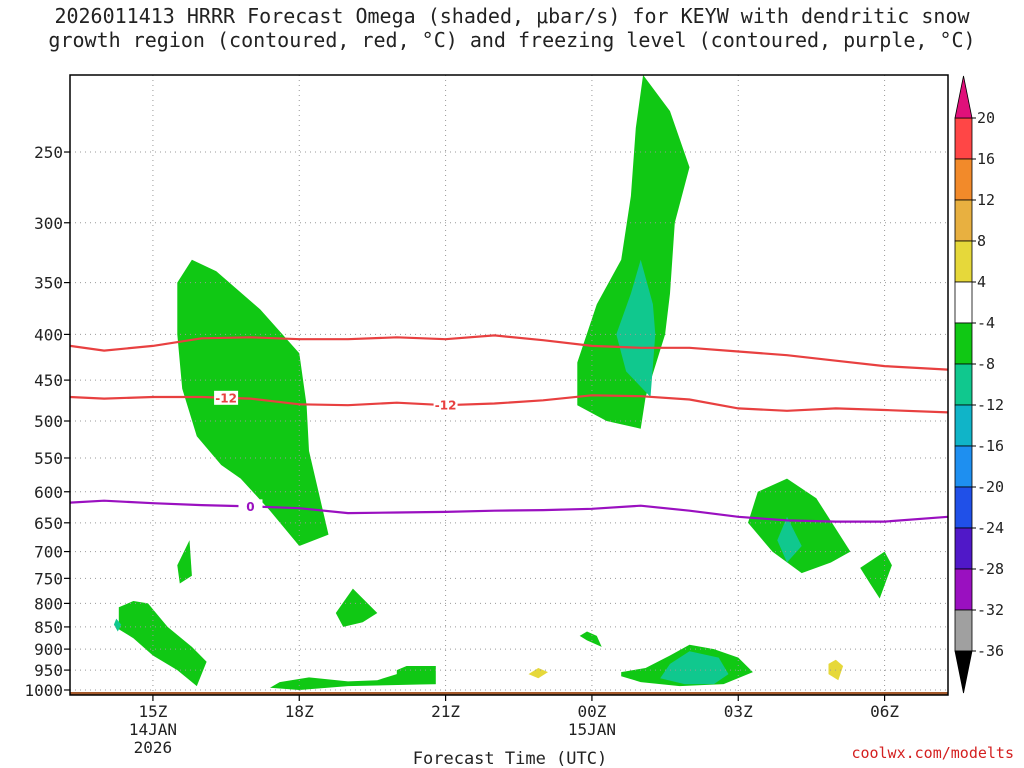  What do you see at coordinates (963, 302) in the screenshot?
I see `colorbar-bin--4-to-4` at bounding box center [963, 302].